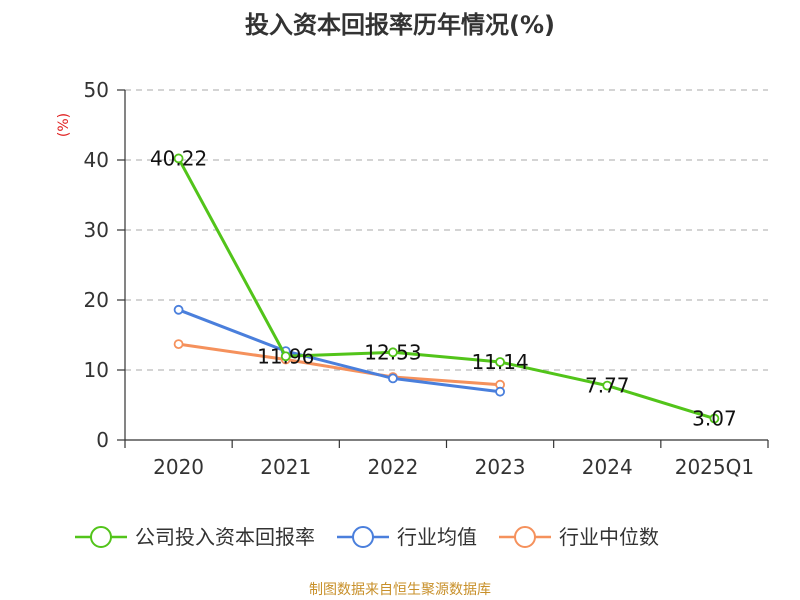  I want to click on y-tick-label: 0, so click(102, 440).